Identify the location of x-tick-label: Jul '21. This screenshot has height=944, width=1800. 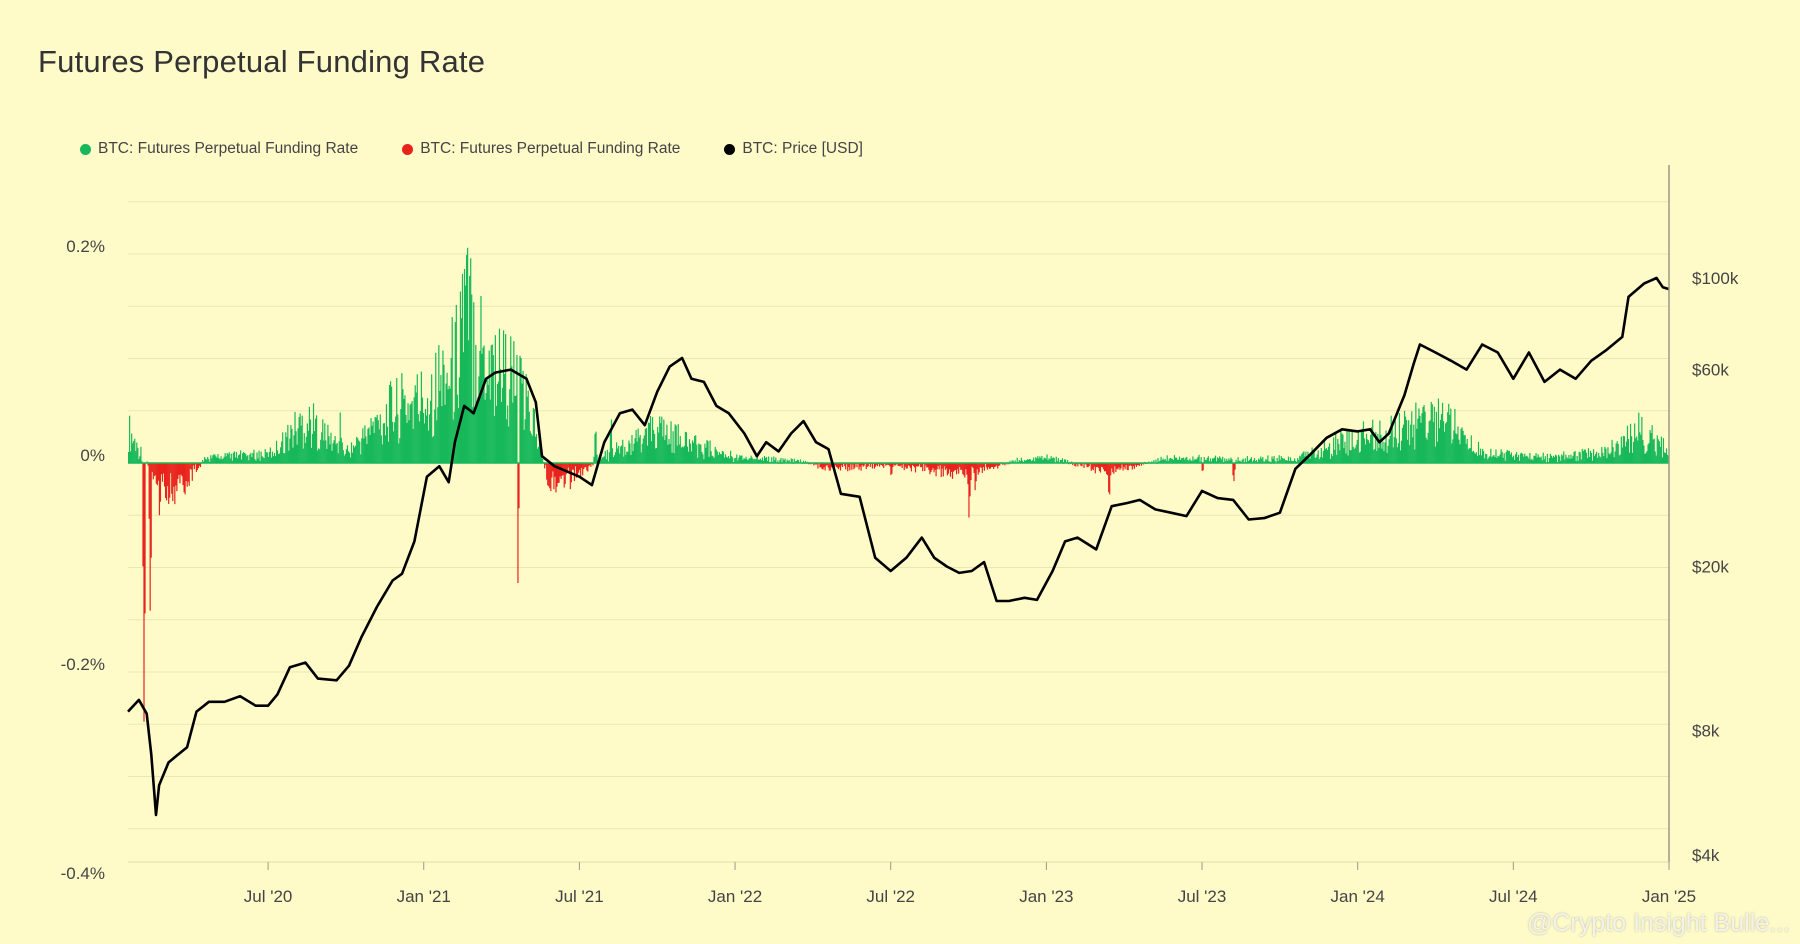
(579, 896).